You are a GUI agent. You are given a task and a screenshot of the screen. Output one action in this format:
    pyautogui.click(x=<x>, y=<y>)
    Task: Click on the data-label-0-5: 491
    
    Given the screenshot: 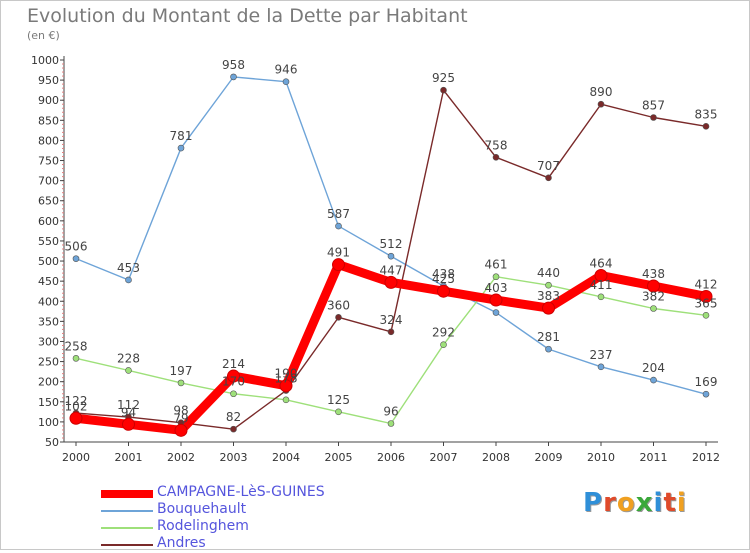 What is the action you would take?
    pyautogui.click(x=338, y=253)
    